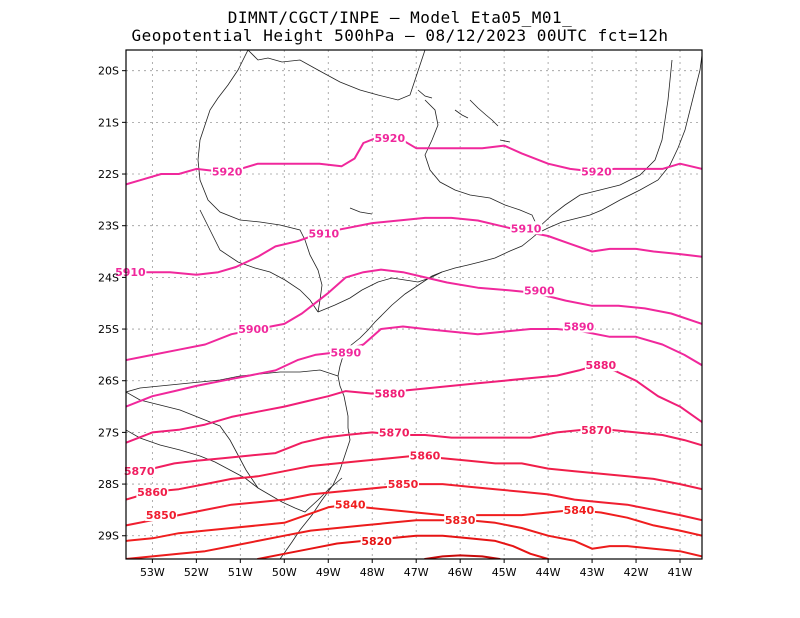  What do you see at coordinates (636, 572) in the screenshot?
I see `lon-tick-label: 42W` at bounding box center [636, 572].